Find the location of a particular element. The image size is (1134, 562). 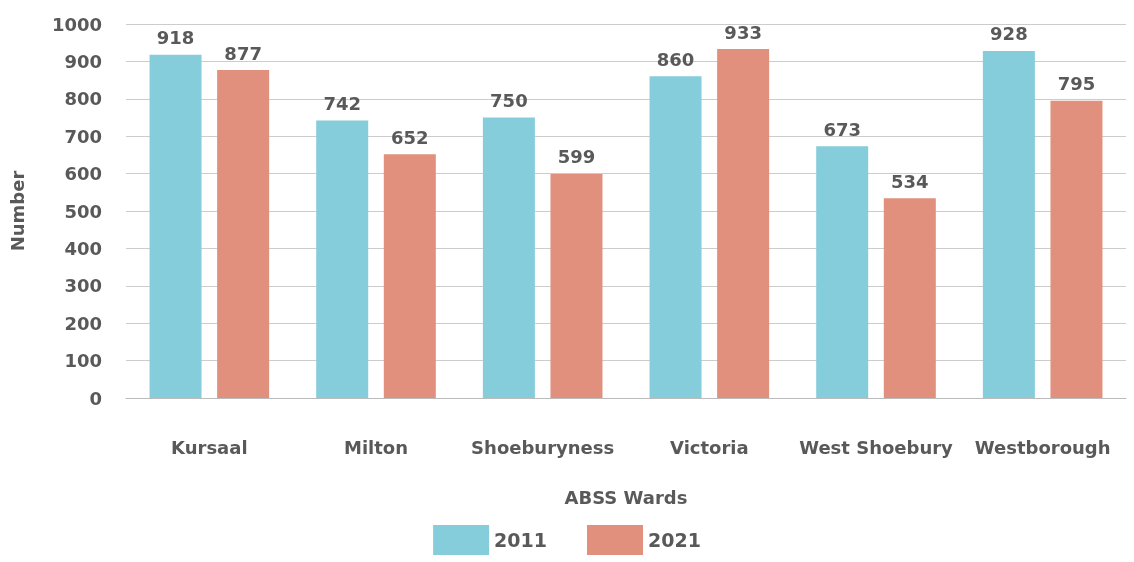

y-tick-label: 900 is located at coordinates (83, 61).